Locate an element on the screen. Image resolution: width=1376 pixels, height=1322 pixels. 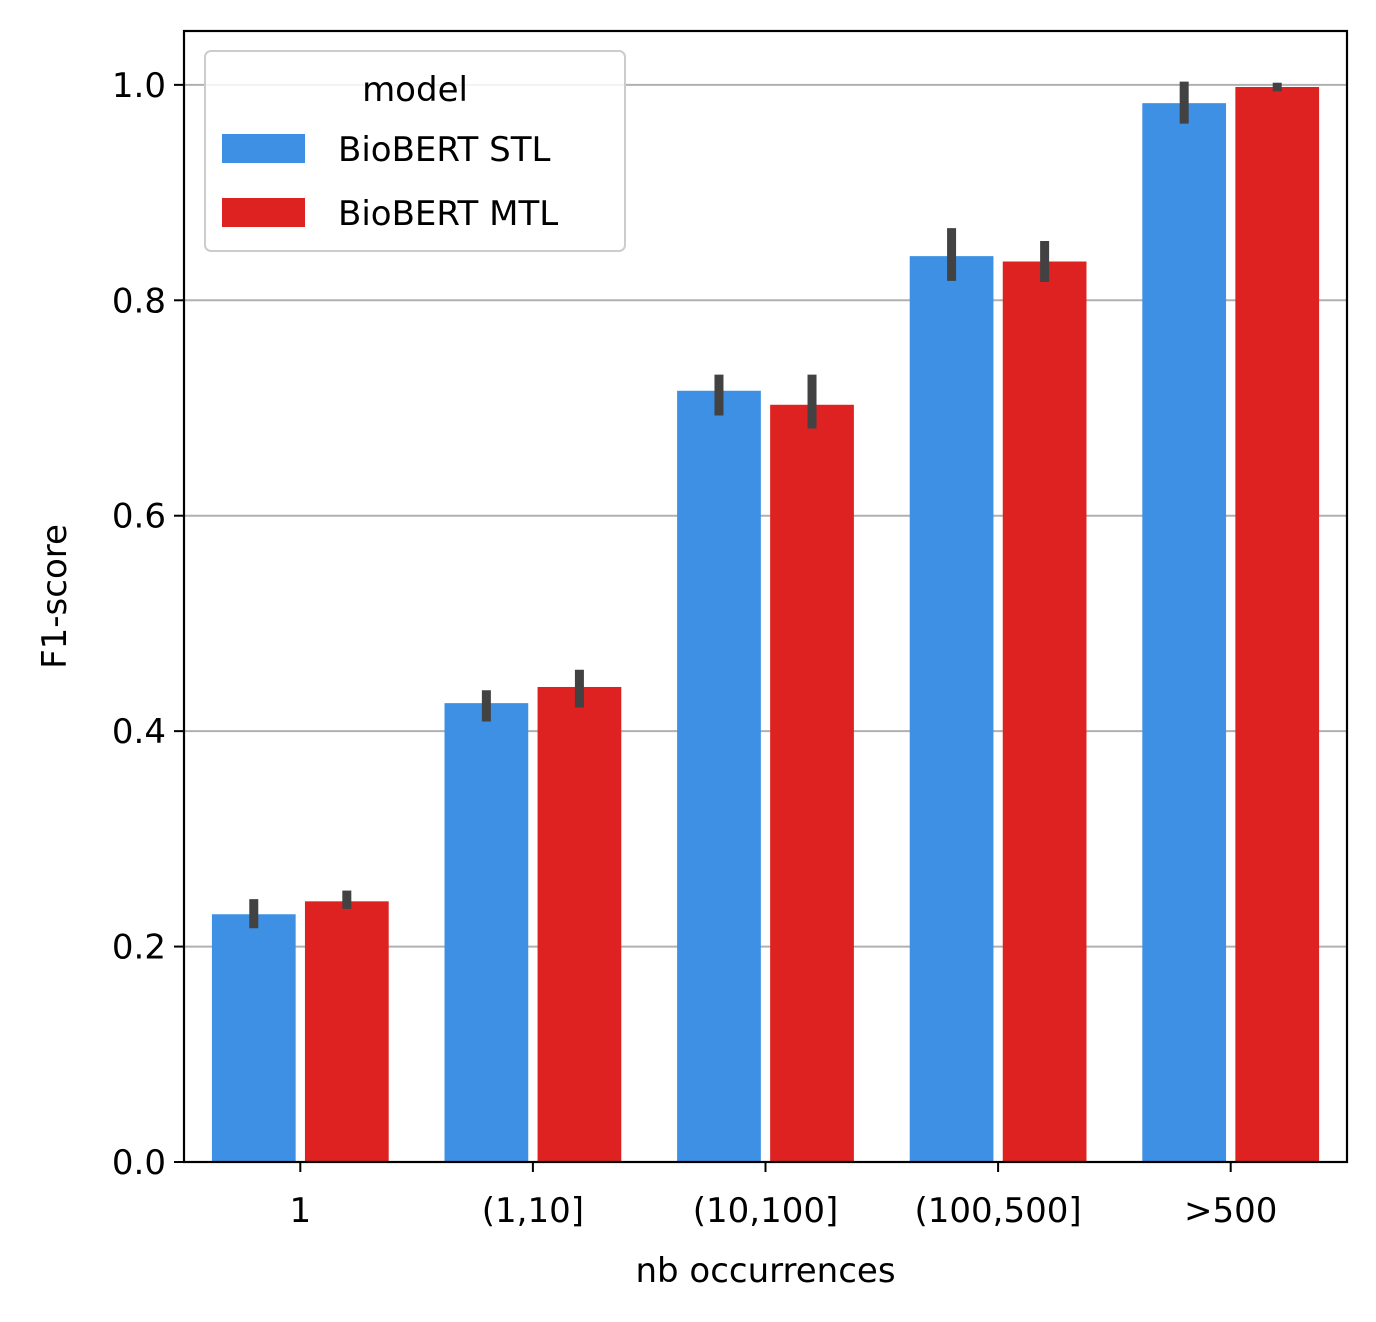
x-tick-label: (100,500] is located at coordinates (998, 1211).